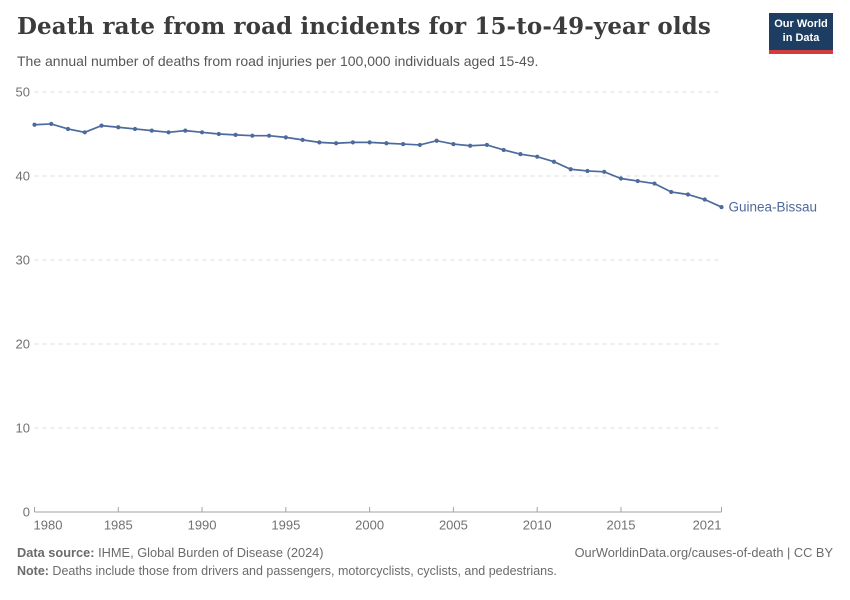 Image resolution: width=850 pixels, height=600 pixels. I want to click on y-tick-label-0: 0, so click(26, 512).